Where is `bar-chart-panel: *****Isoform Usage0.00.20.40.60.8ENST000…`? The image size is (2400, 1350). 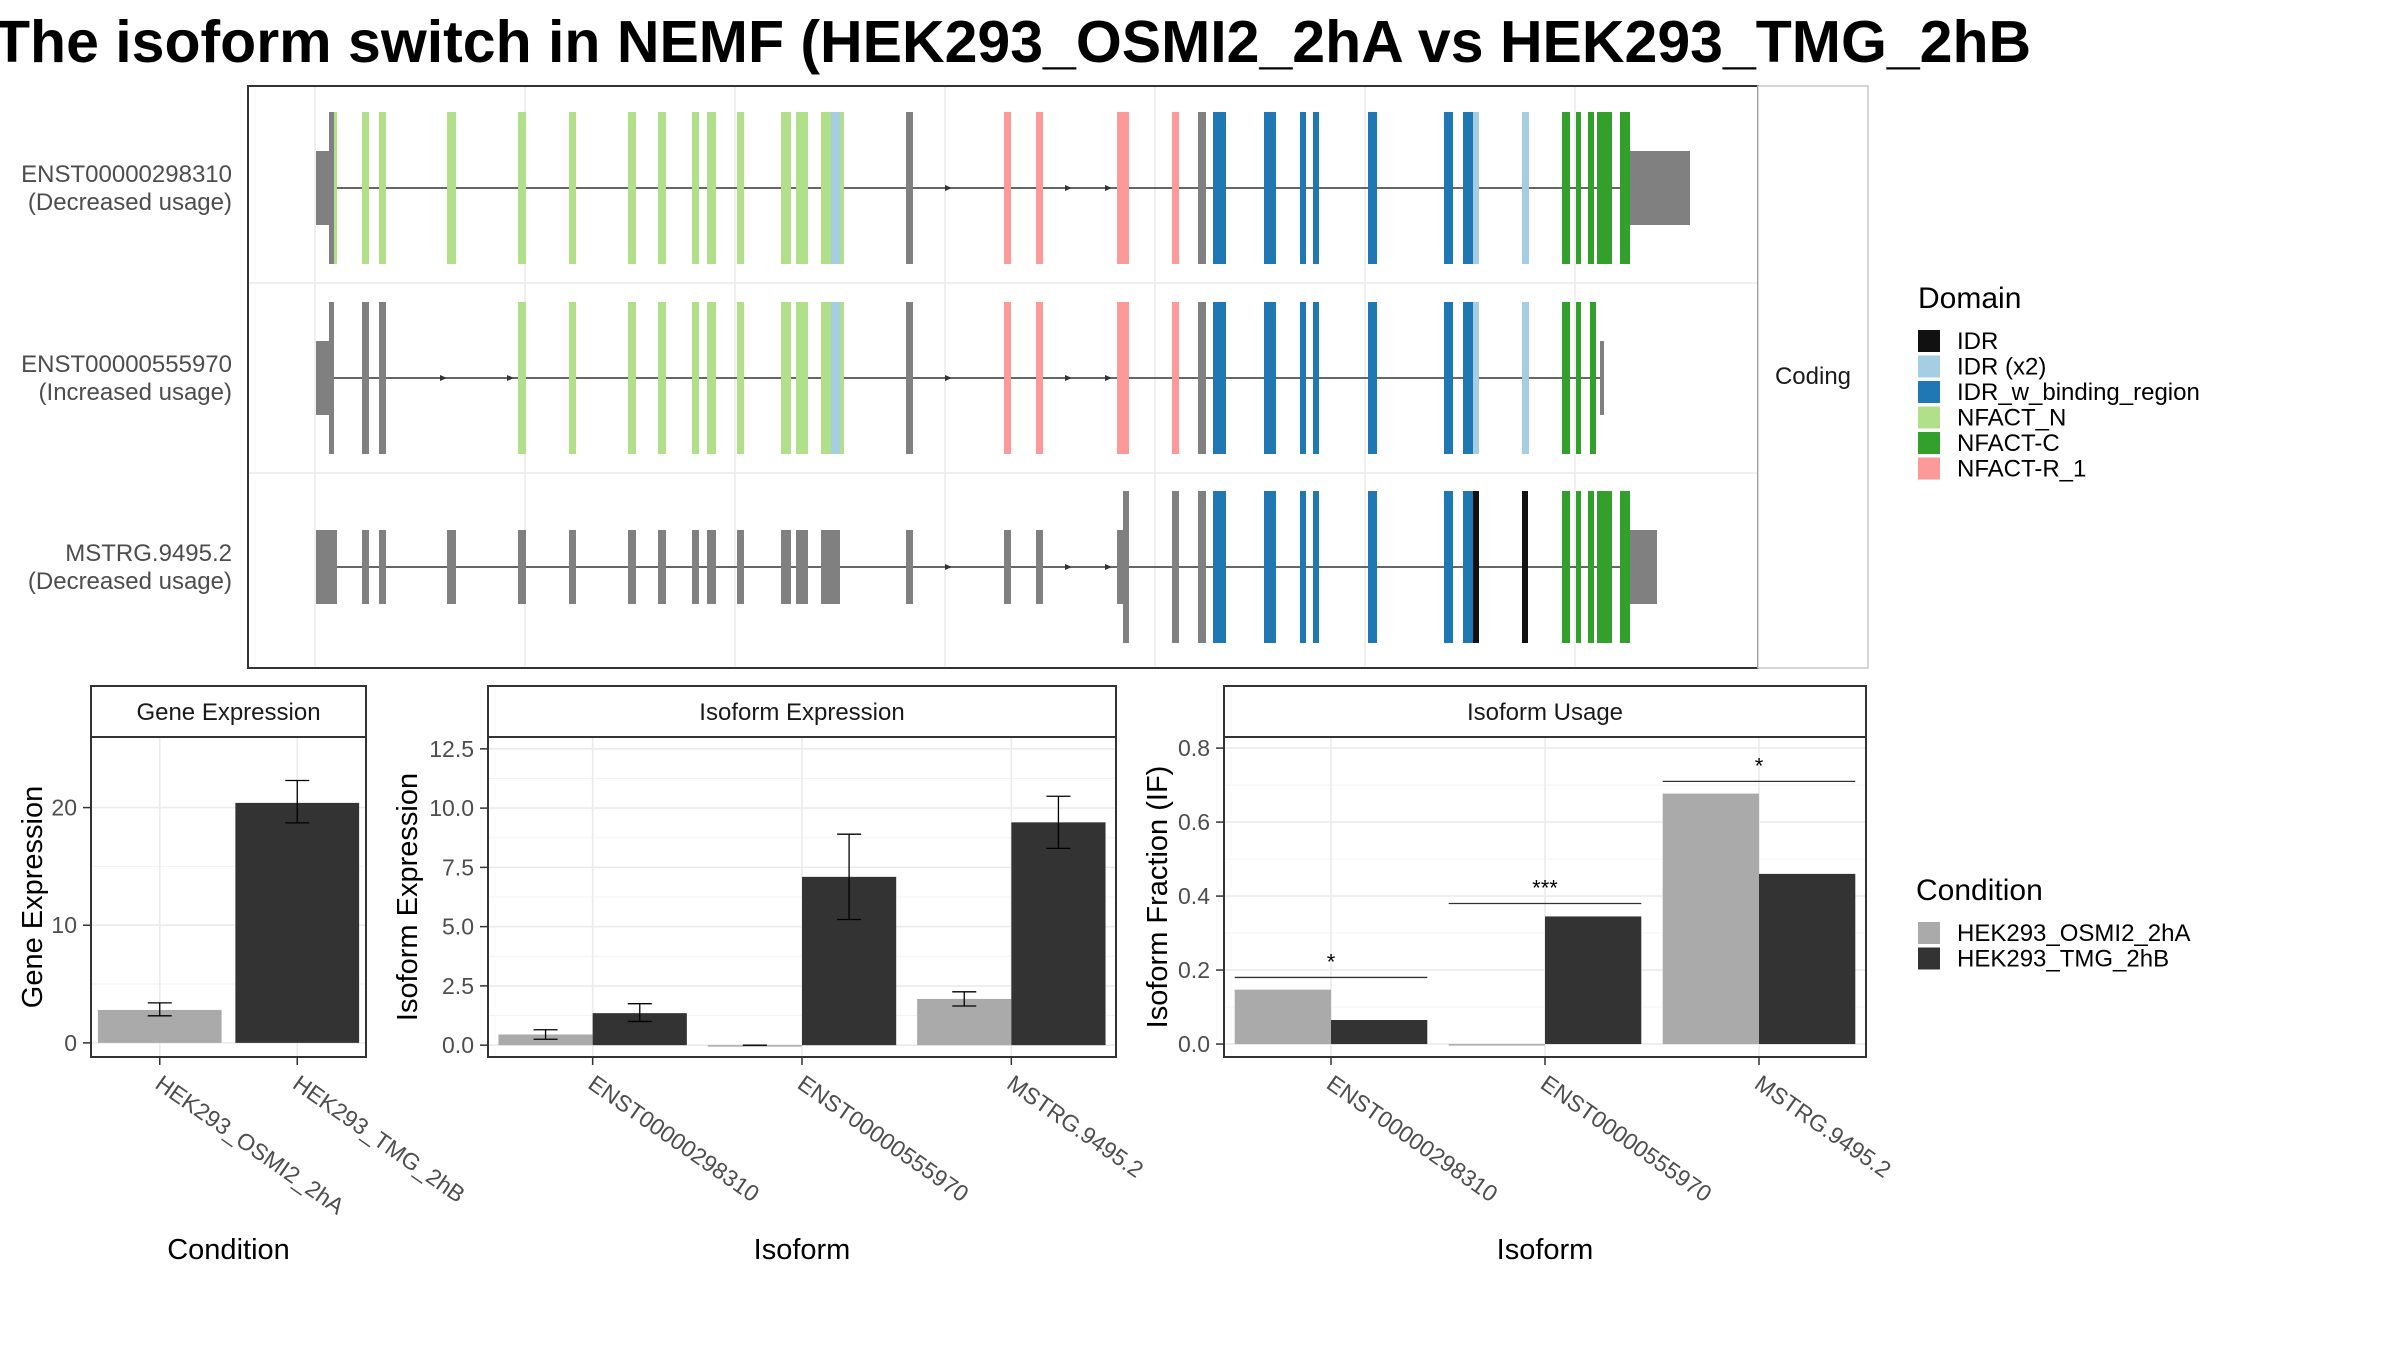
bar-chart-panel: *****Isoform Usage0.00.20.40.60.8ENST000… is located at coordinates (1519, 975).